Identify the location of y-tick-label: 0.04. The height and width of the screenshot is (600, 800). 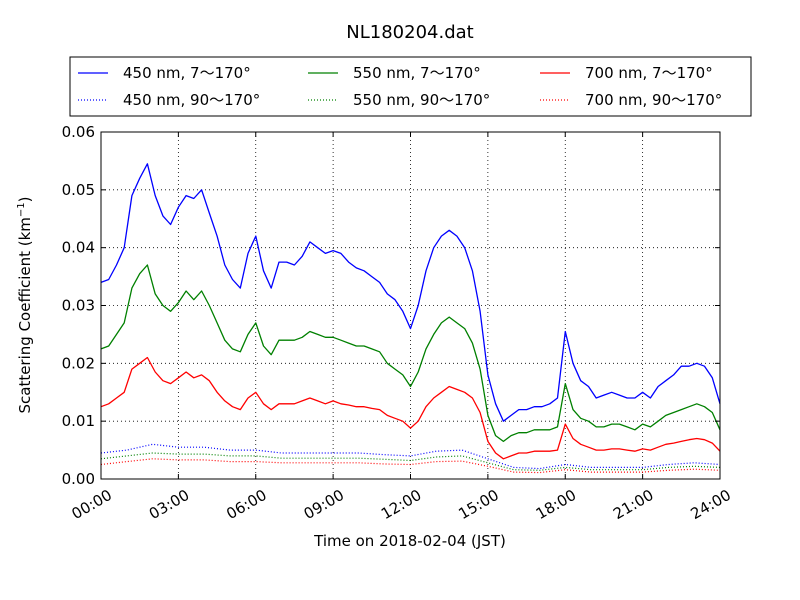
(78, 248).